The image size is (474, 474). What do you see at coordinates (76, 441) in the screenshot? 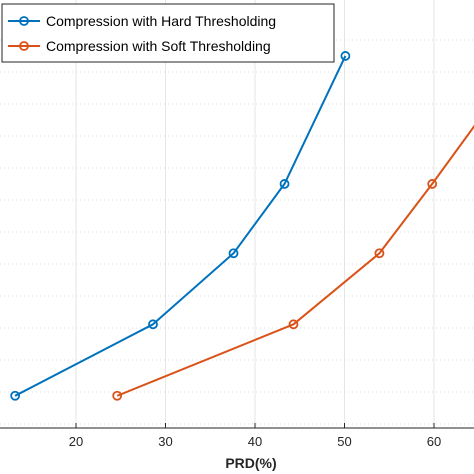
I see `x-tick-label: 20` at bounding box center [76, 441].